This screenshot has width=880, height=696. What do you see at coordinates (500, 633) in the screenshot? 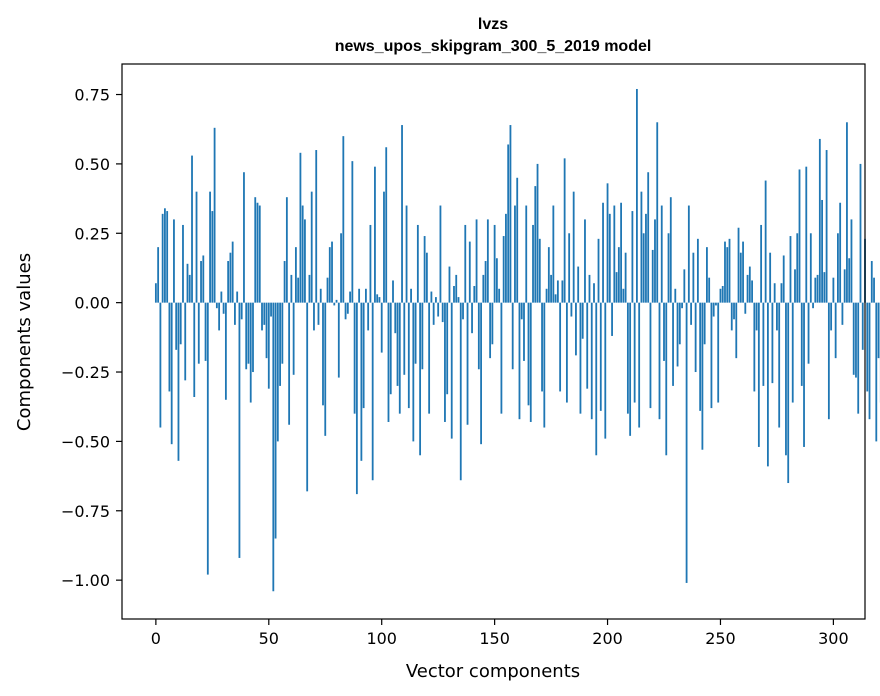
I see `x-axis-ticks: 0 50 100 150 200 250 300` at bounding box center [500, 633].